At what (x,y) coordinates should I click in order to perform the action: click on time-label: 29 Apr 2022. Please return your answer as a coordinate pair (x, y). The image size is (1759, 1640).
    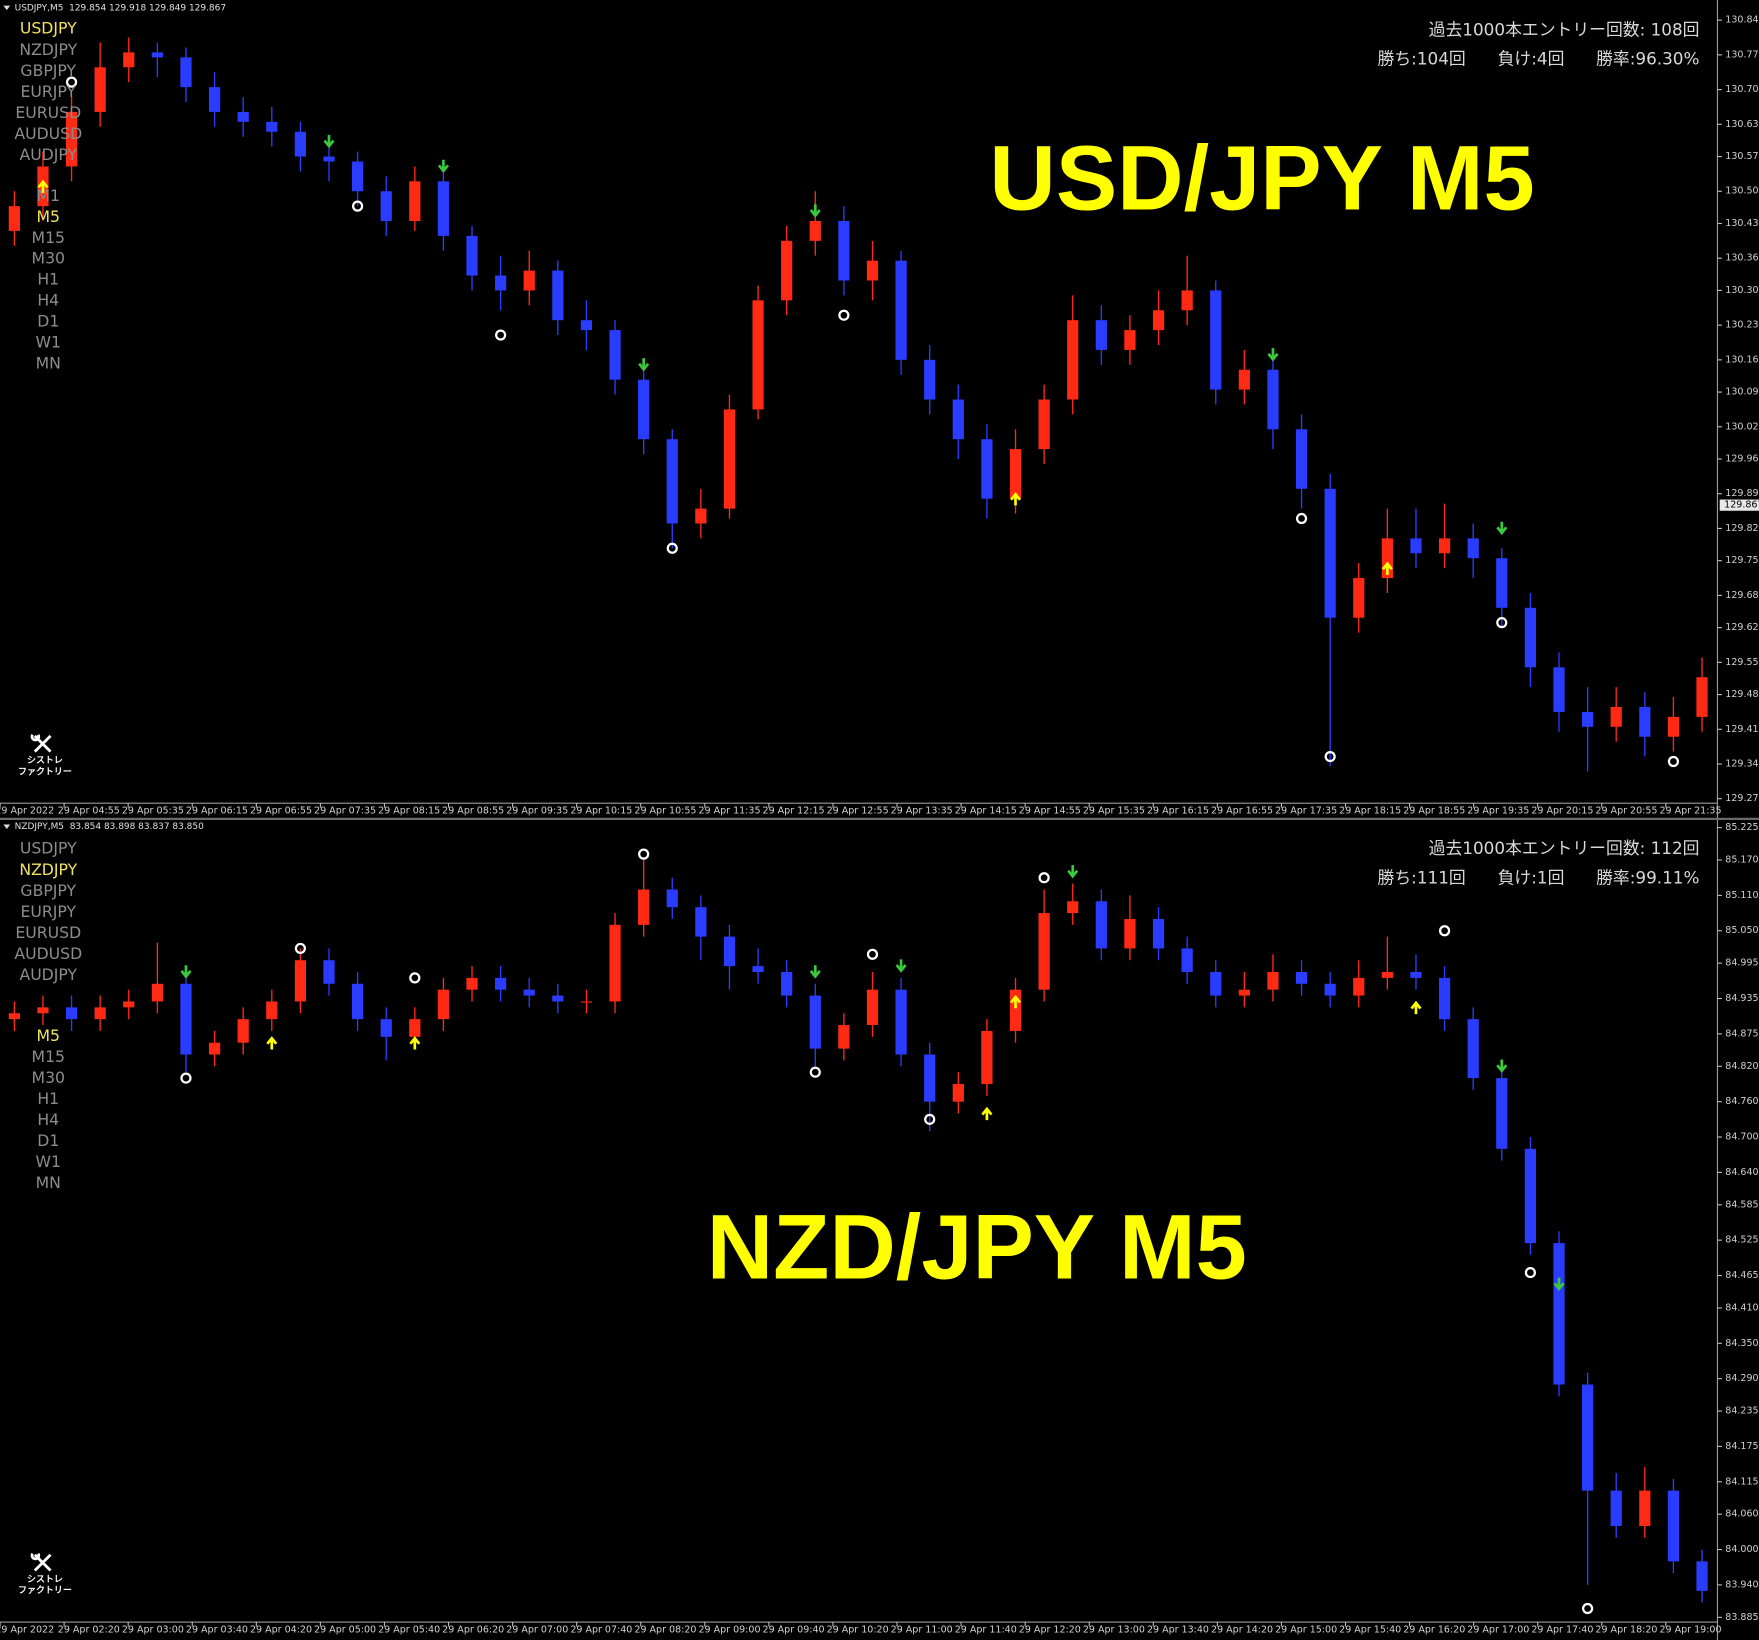
    Looking at the image, I should click on (27, 1629).